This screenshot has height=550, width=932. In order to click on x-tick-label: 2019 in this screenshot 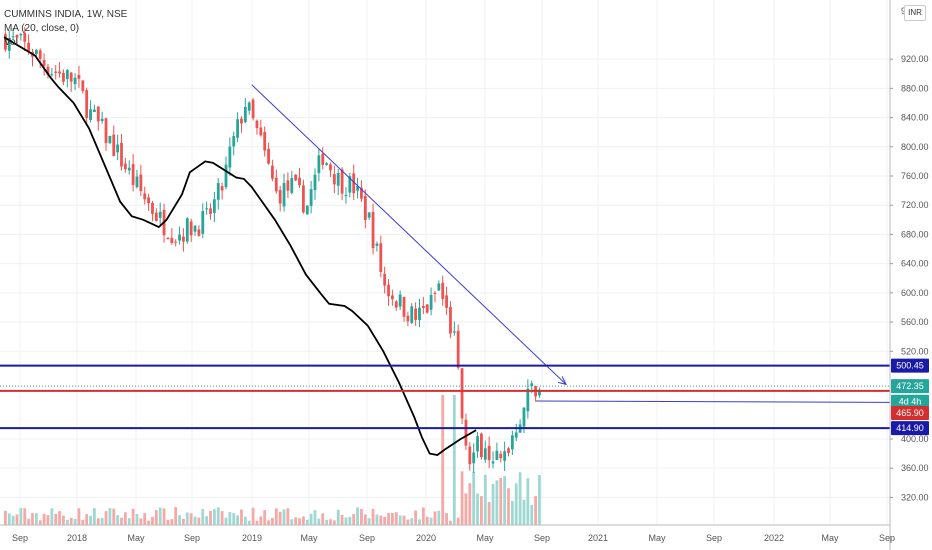, I will do `click(252, 538)`.